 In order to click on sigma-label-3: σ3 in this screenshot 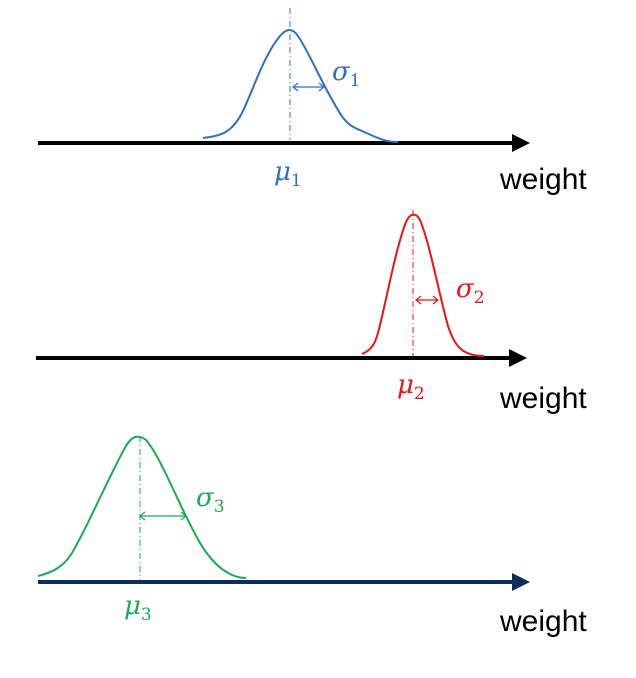, I will do `click(210, 500)`.